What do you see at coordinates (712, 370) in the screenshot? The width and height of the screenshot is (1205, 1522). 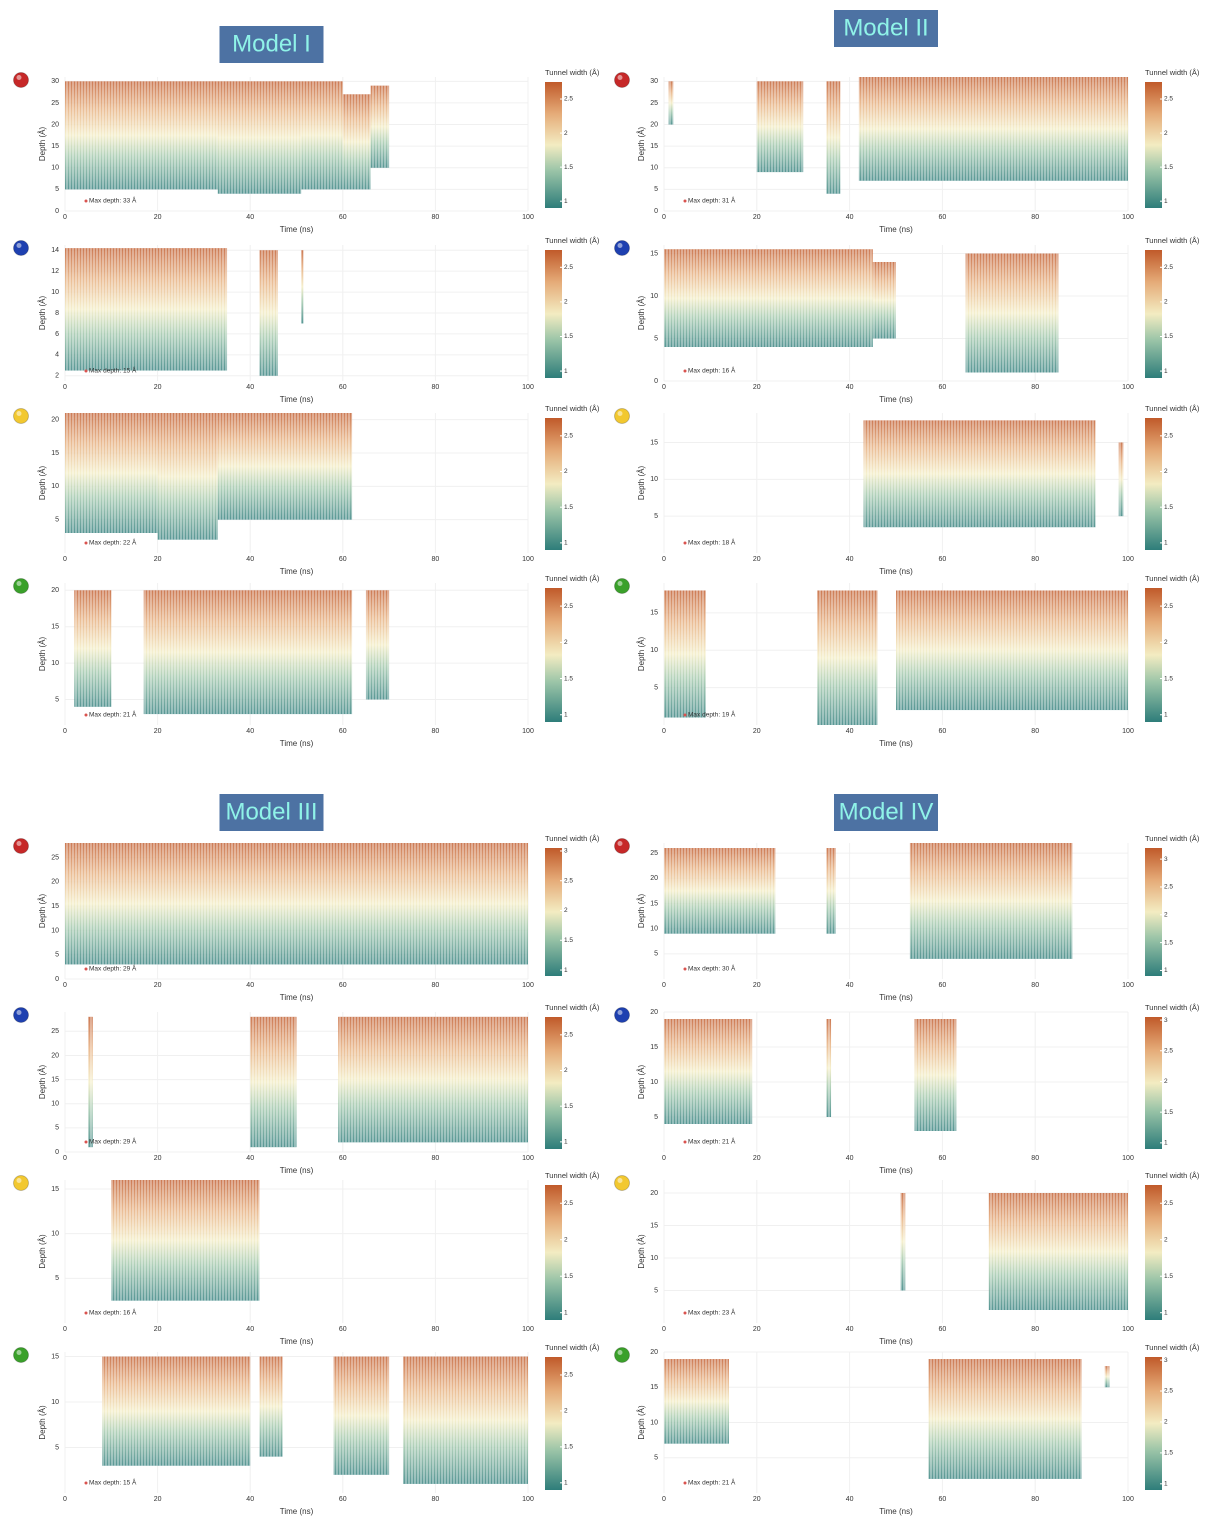 I see `annotation: Max depth: 16 Å` at bounding box center [712, 370].